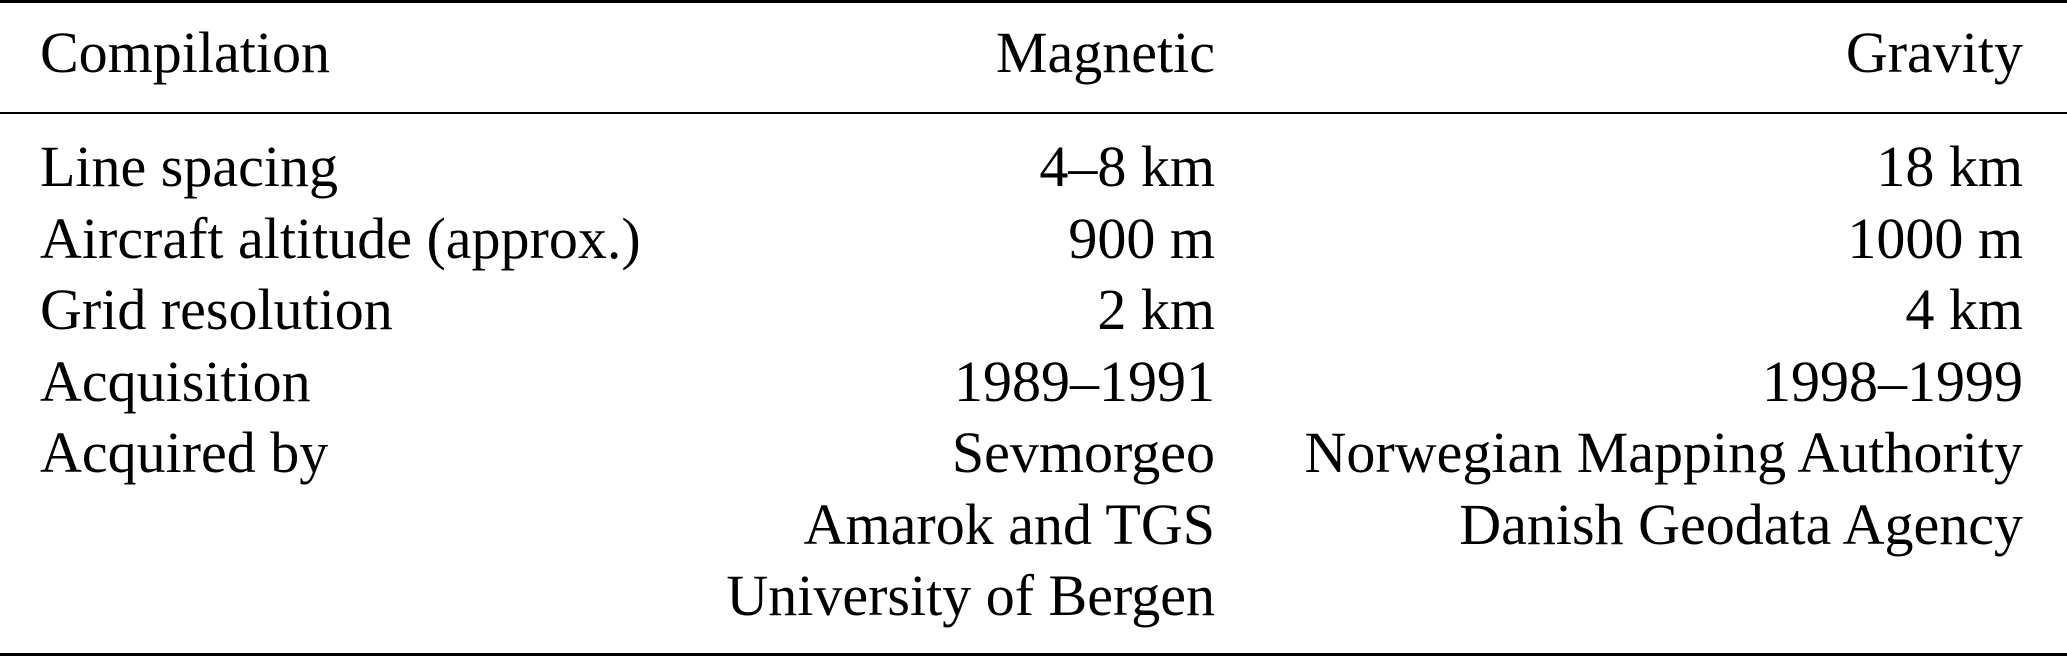  I want to click on gravity-cell: 1998–1999, so click(1892, 381).